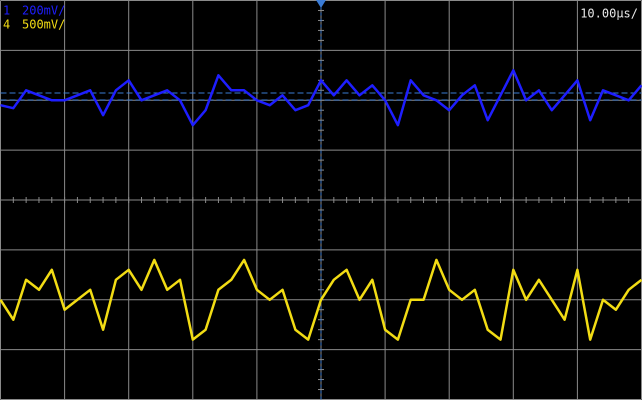 This screenshot has width=642, height=400. I want to click on channel-scale: 200mV/, so click(43, 11).